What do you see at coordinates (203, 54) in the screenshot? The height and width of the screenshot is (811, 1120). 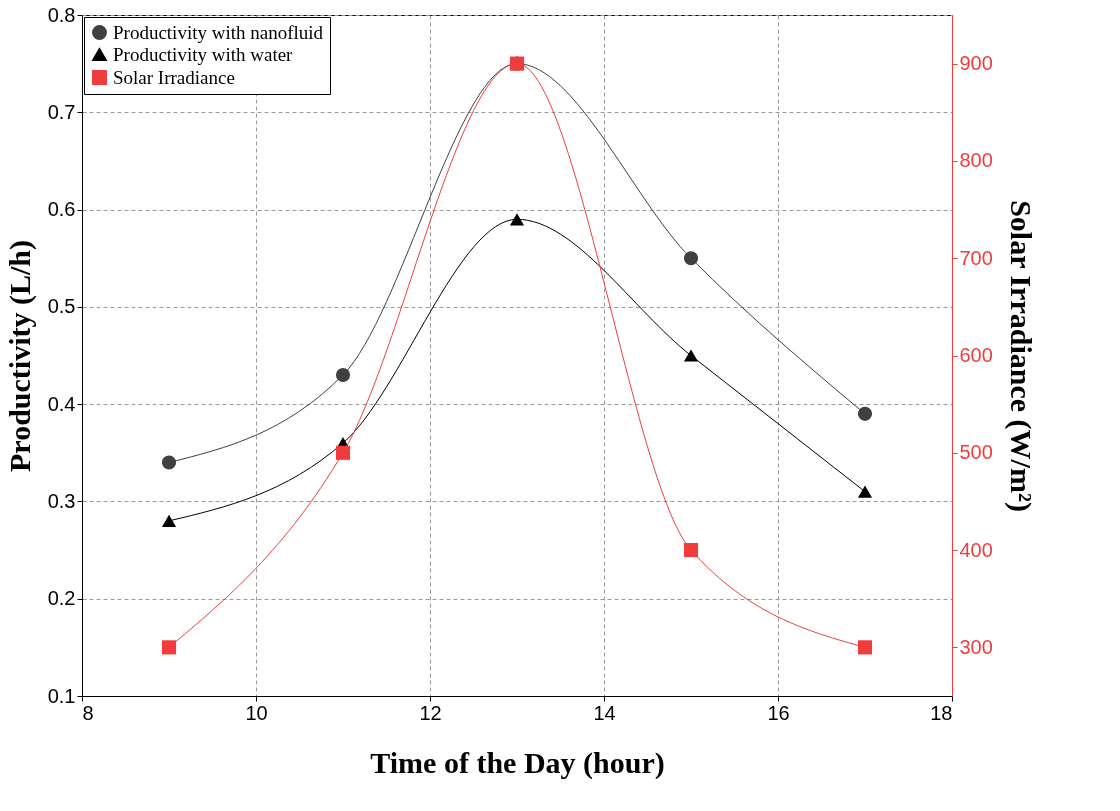 I see `legend-label: Productivity with water` at bounding box center [203, 54].